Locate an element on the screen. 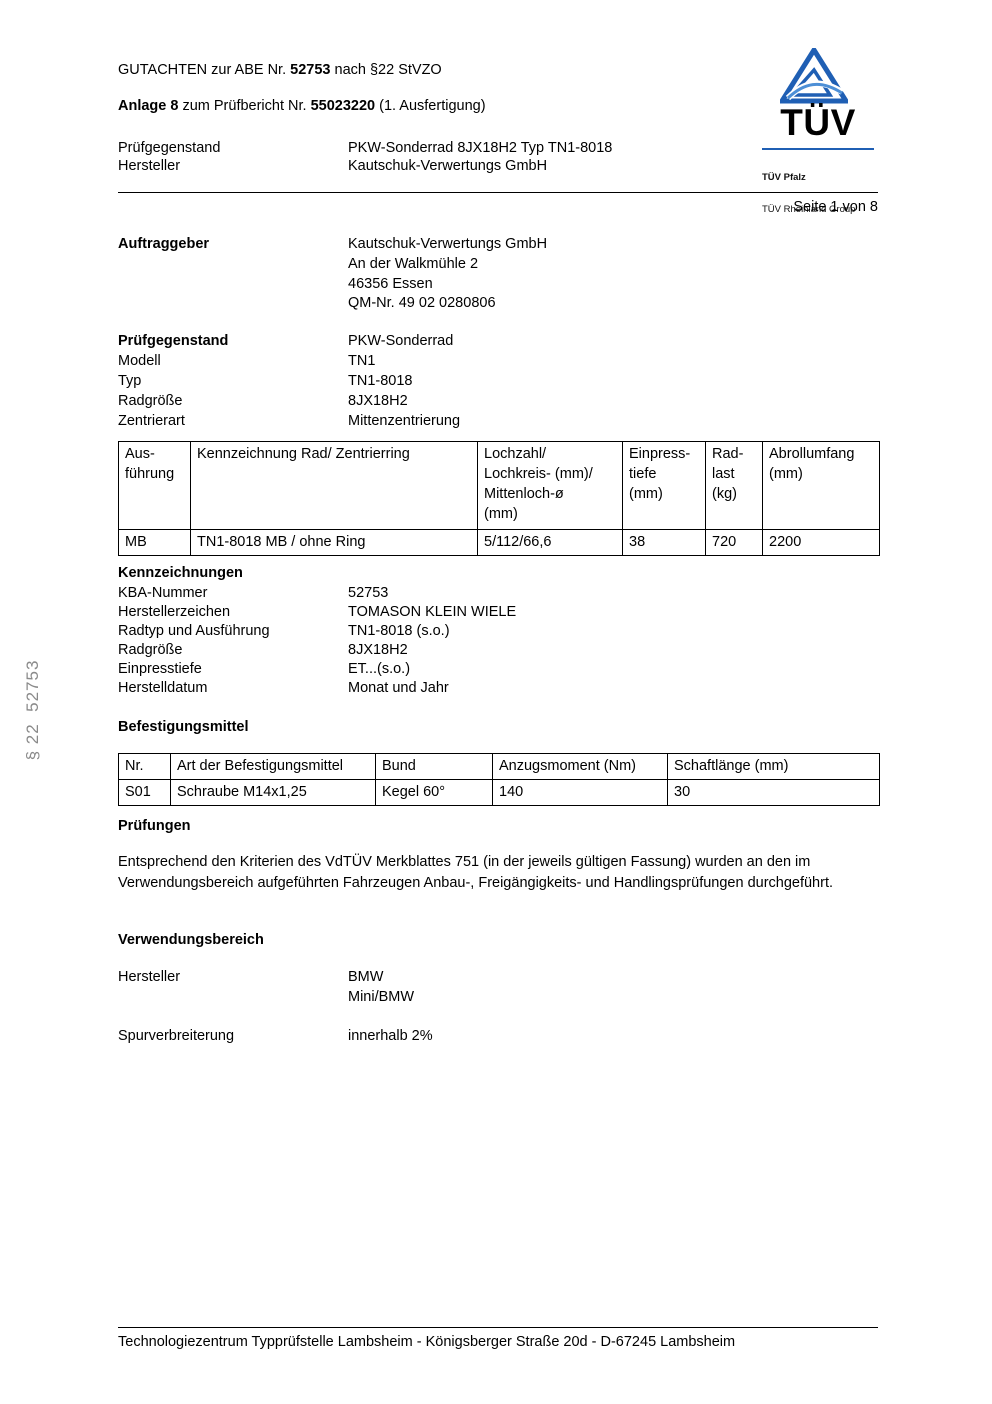 The width and height of the screenshot is (992, 1404). col-header-ausfuehrung: Aus- führung is located at coordinates (154, 485).